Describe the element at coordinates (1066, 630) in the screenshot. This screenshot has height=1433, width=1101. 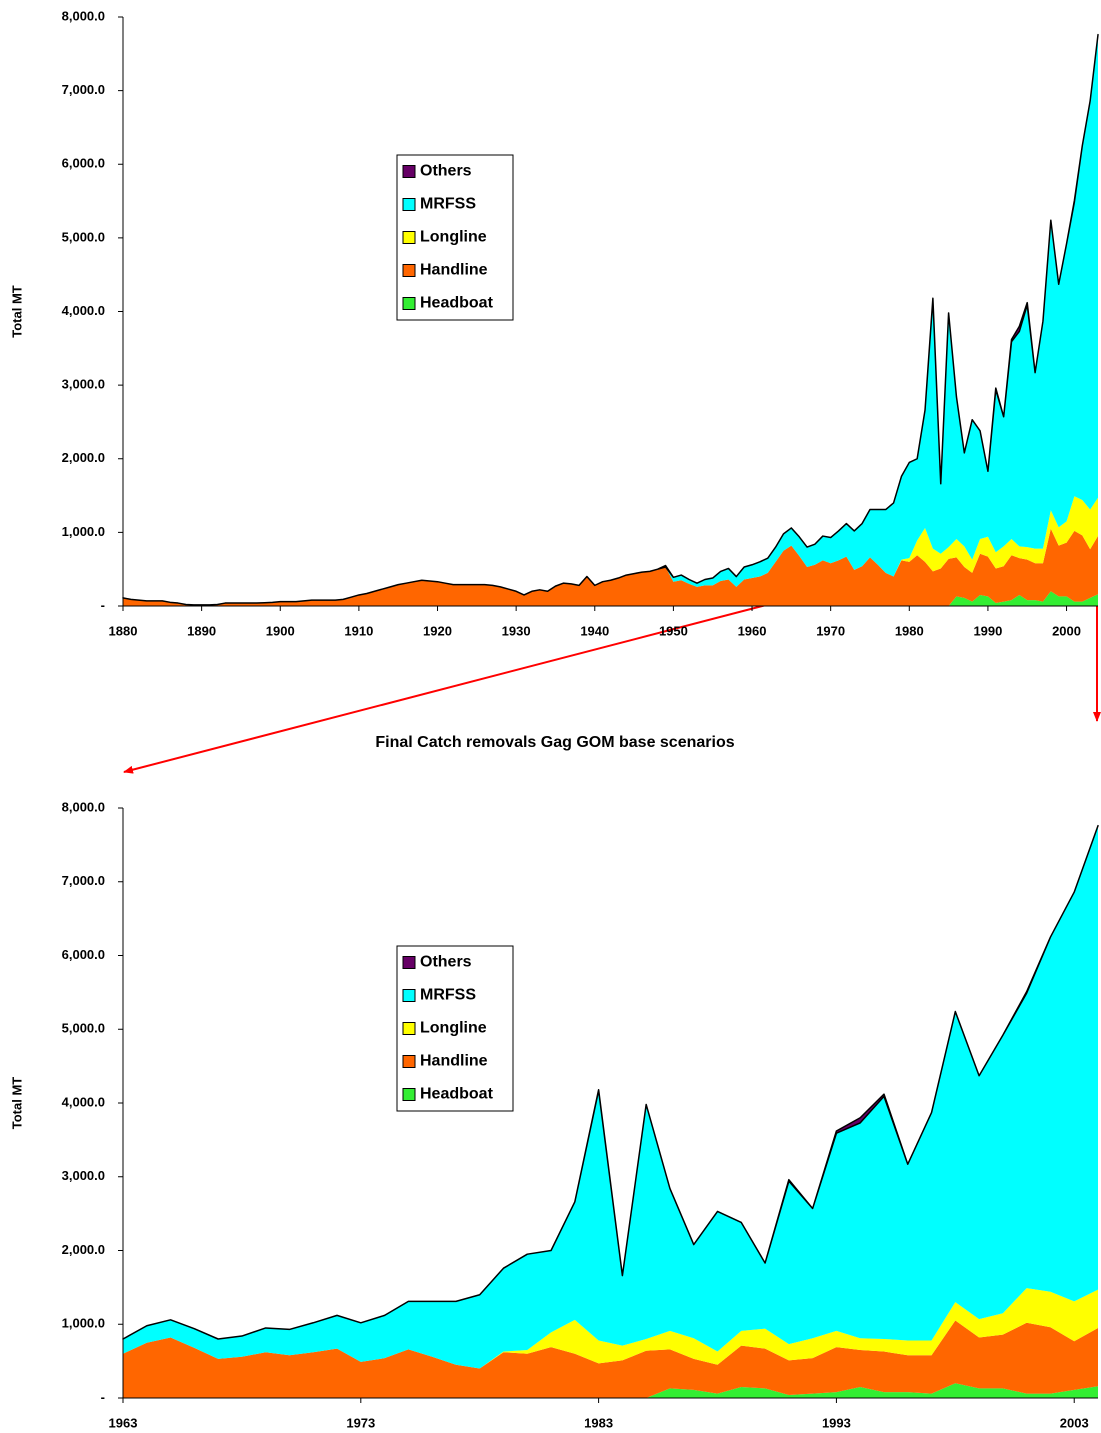
I see `x-tick-label: 2000` at that location.